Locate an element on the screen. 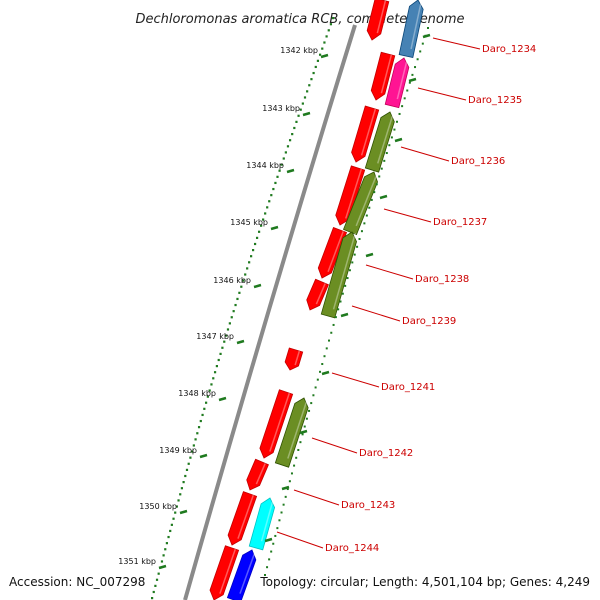 This screenshot has width=600, height=600. scale-tick-label: 1347 kbp is located at coordinates (215, 336).